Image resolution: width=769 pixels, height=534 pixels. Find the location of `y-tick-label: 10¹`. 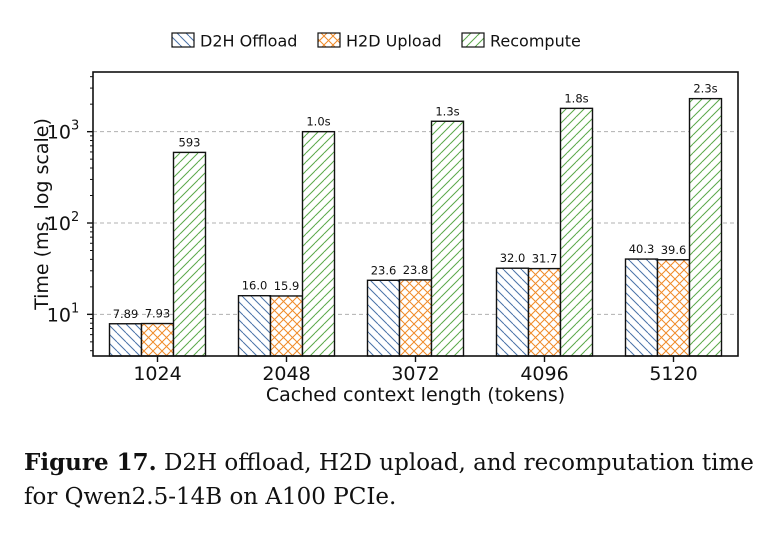

y-tick-label: 10¹ is located at coordinates (63, 313).